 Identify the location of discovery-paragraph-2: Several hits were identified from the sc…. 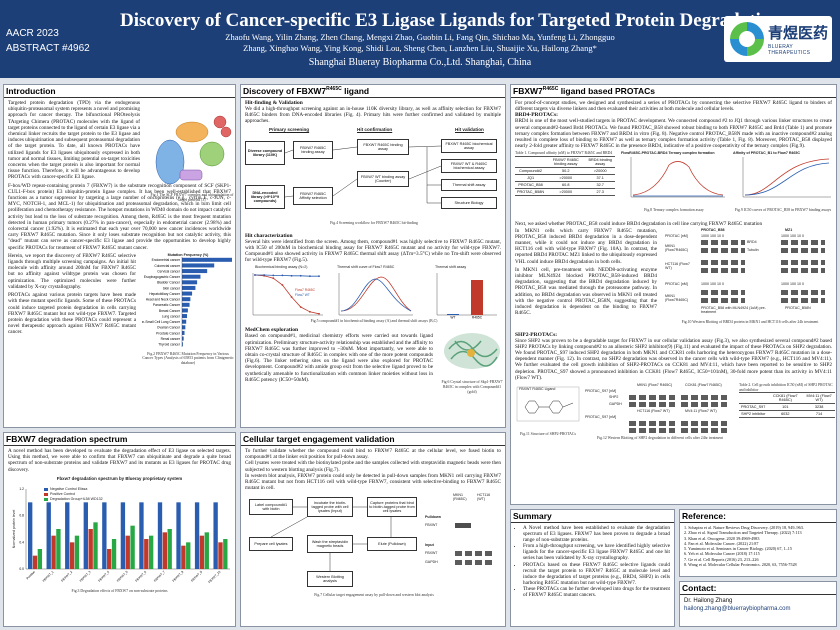
(373, 251).